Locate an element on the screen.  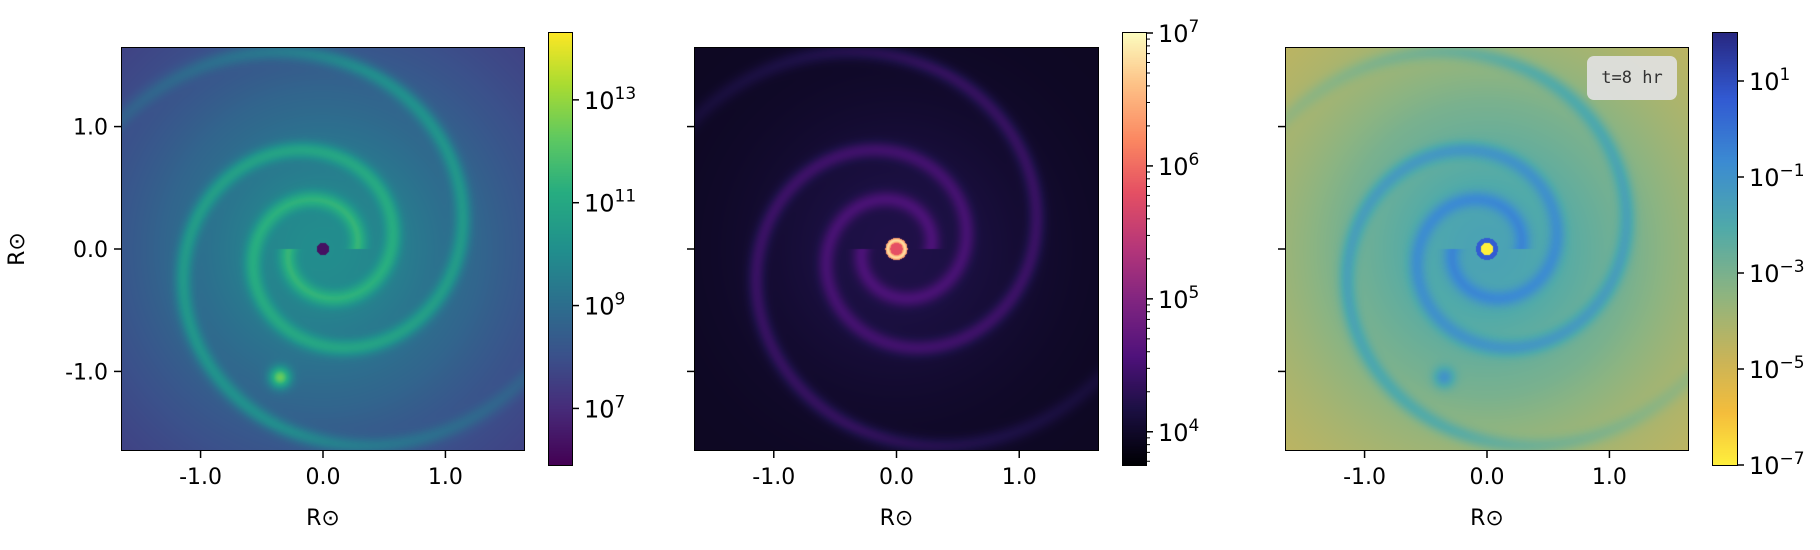
y-tick-label: -1.0 is located at coordinates (86, 372).